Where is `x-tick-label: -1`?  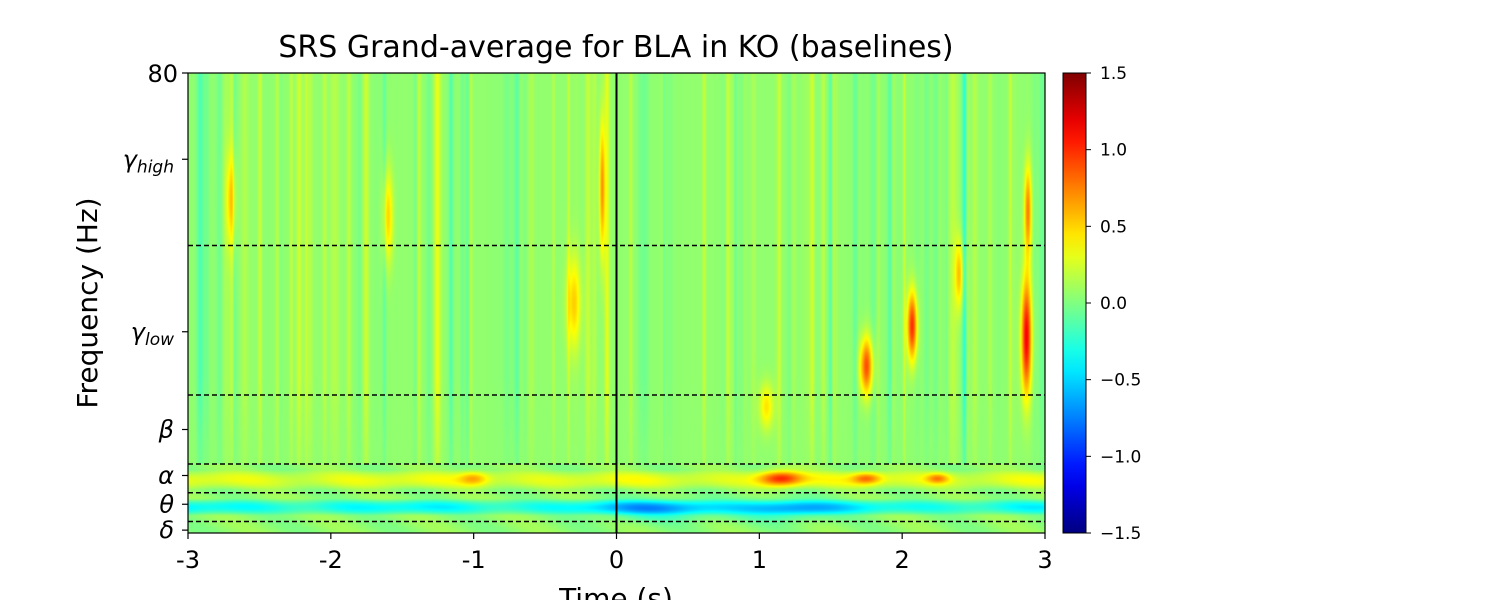
x-tick-label: -1 is located at coordinates (474, 560).